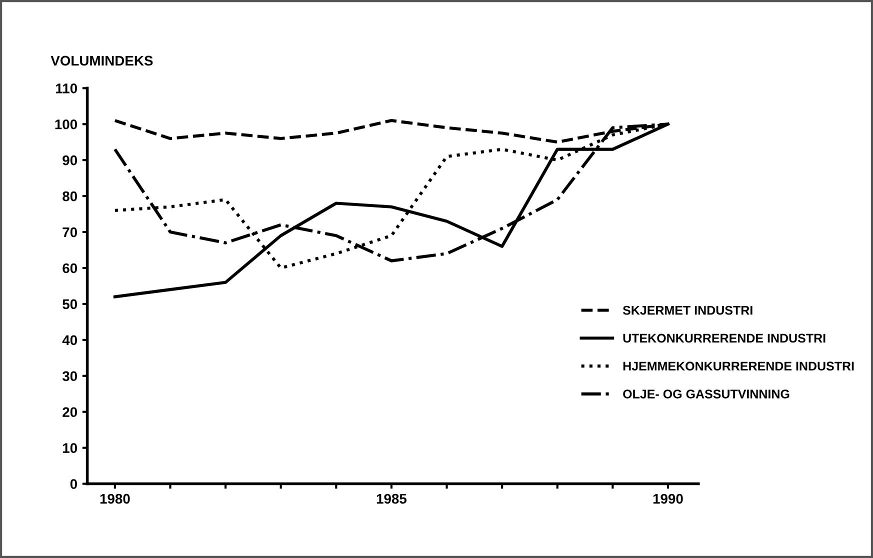 This screenshot has width=873, height=558. Describe the element at coordinates (70, 412) in the screenshot. I see `y-tick-label: 20` at that location.